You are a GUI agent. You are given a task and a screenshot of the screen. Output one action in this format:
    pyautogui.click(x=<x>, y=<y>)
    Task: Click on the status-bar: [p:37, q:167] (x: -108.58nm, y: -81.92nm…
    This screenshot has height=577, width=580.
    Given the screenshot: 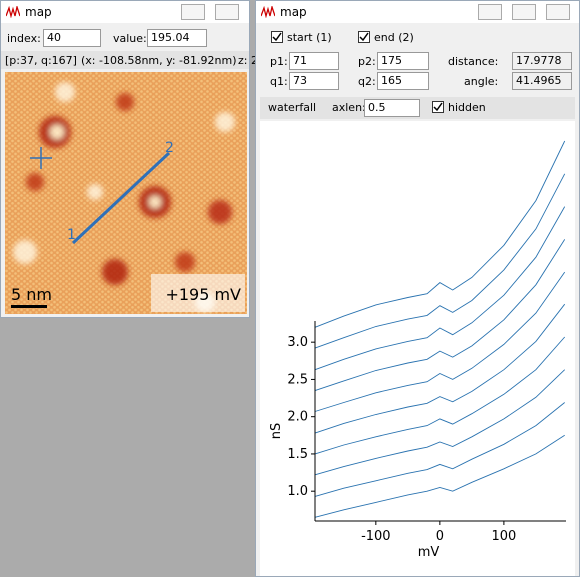 What is the action you would take?
    pyautogui.click(x=129, y=60)
    